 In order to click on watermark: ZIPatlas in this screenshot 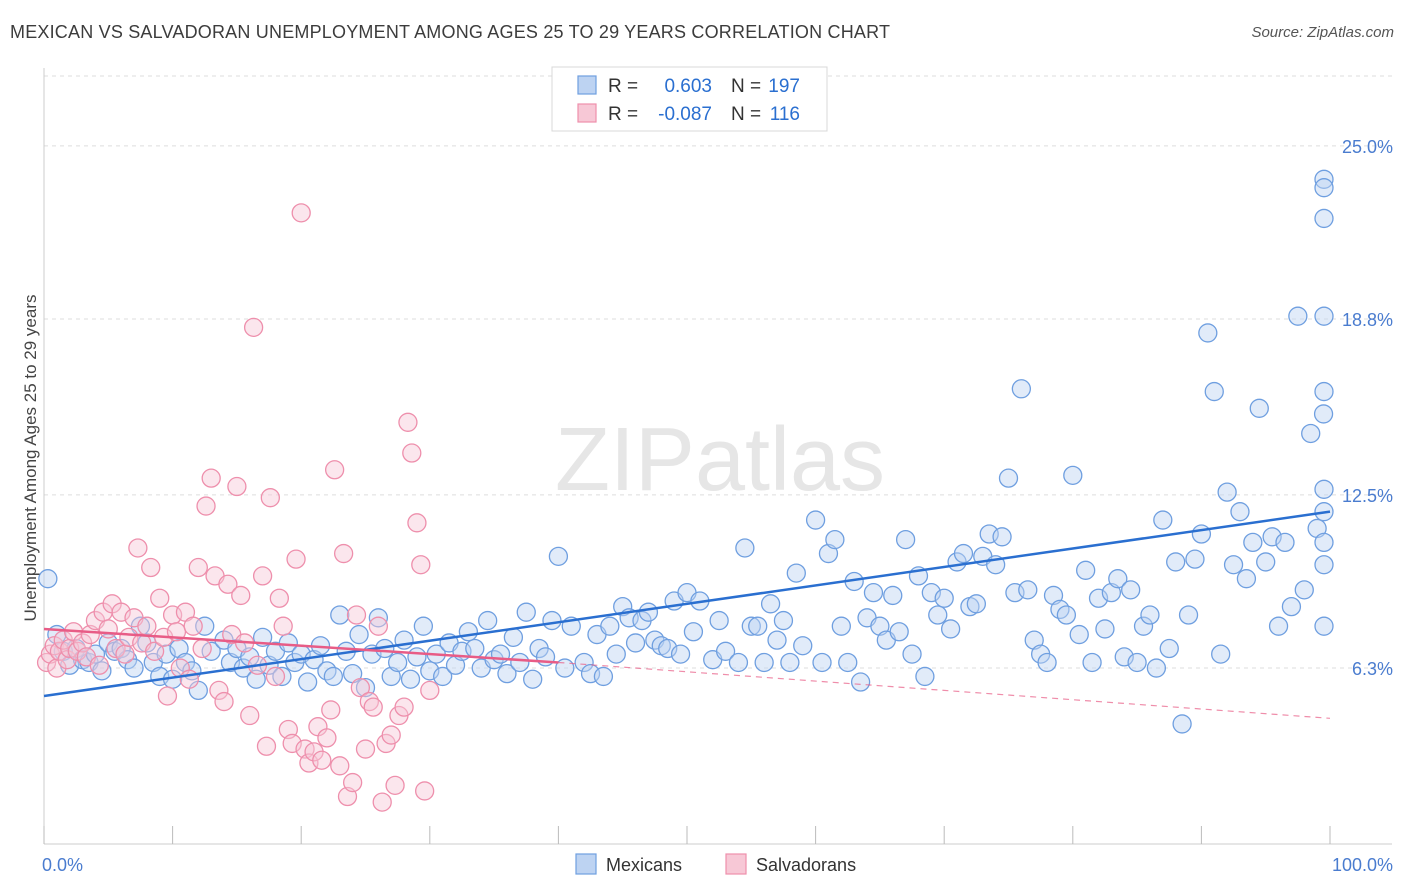, I will do `click(720, 460)`.